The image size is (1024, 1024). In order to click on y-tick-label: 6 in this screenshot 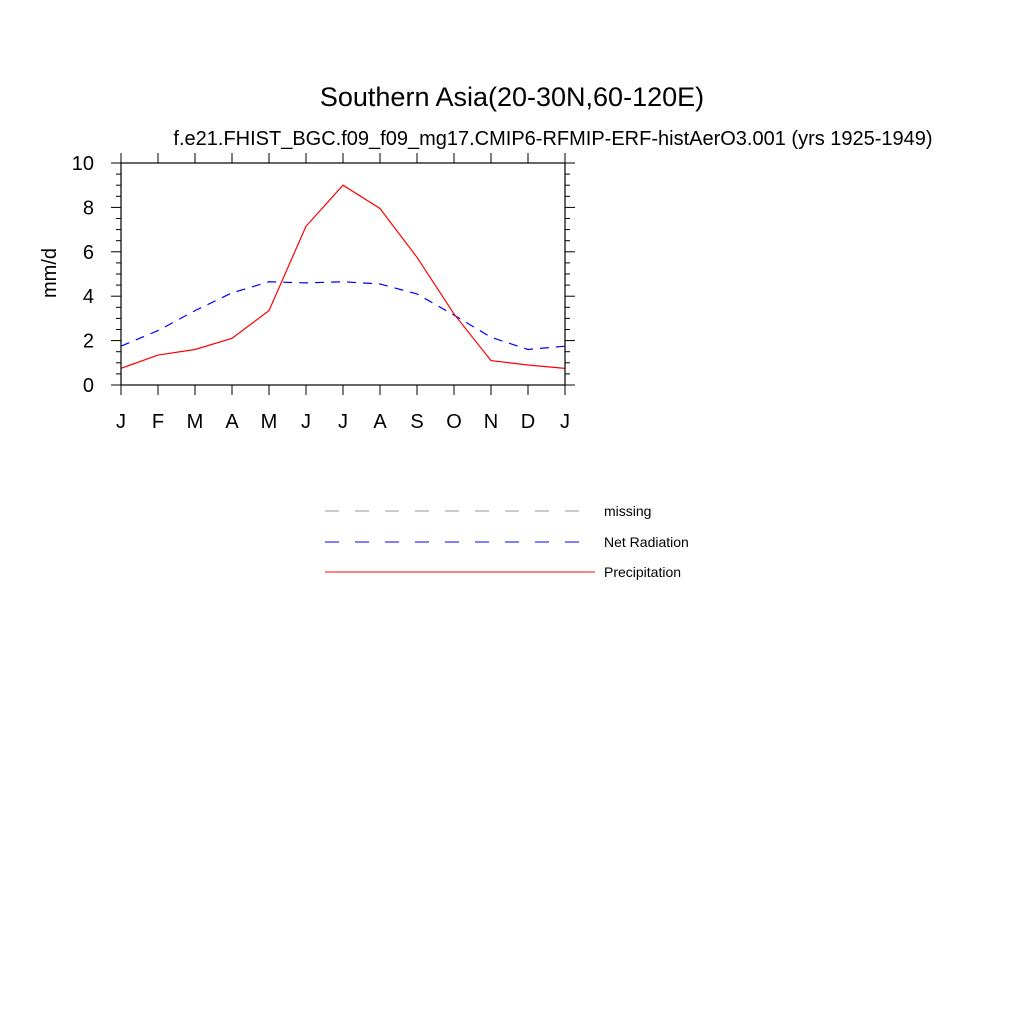, I will do `click(88, 253)`.